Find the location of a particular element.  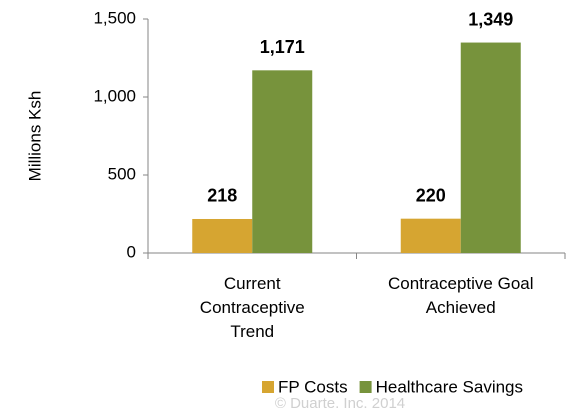

y-tick-label: 500 is located at coordinates (122, 173).